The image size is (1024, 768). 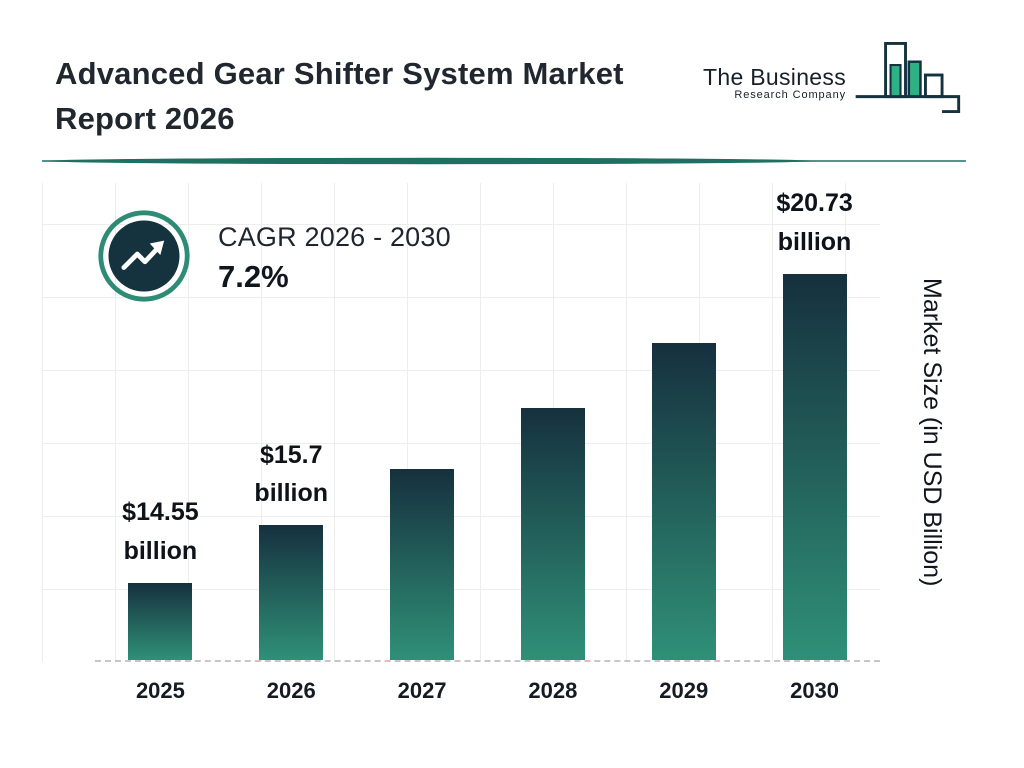 I want to click on company-logo: The Business Research Company, so click(x=832, y=82).